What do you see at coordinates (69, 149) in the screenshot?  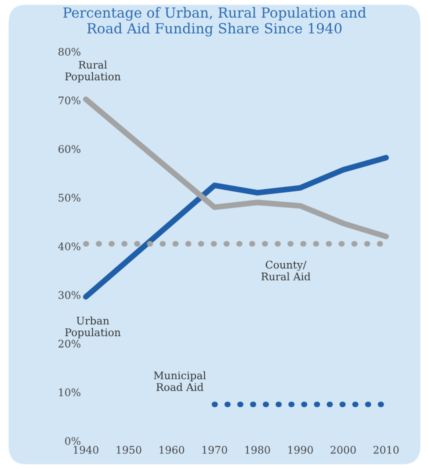 I see `y-tick-label: 60%` at bounding box center [69, 149].